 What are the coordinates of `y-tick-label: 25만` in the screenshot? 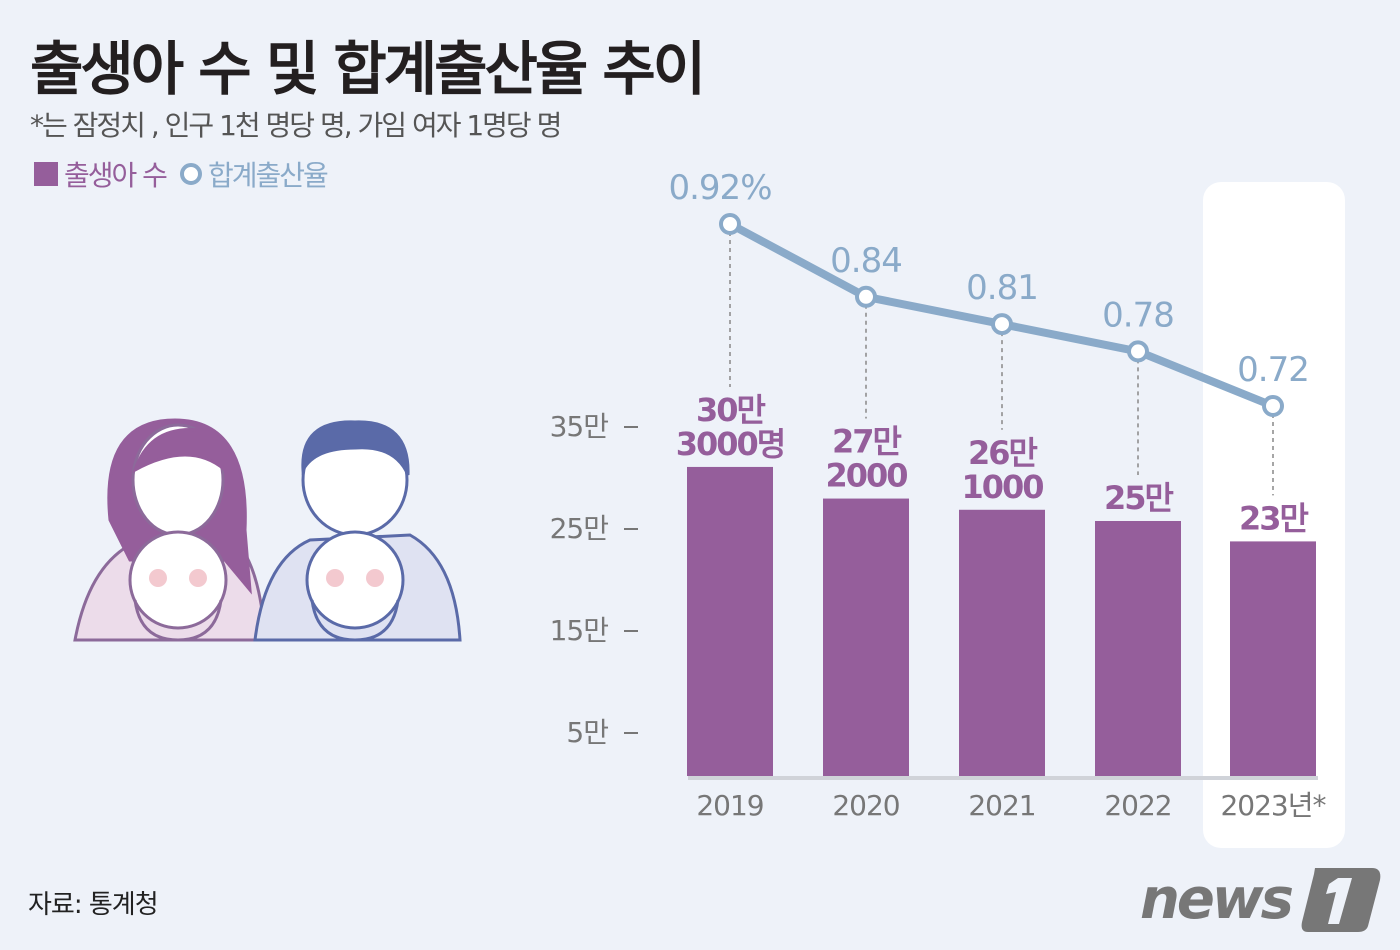 It's located at (579, 528).